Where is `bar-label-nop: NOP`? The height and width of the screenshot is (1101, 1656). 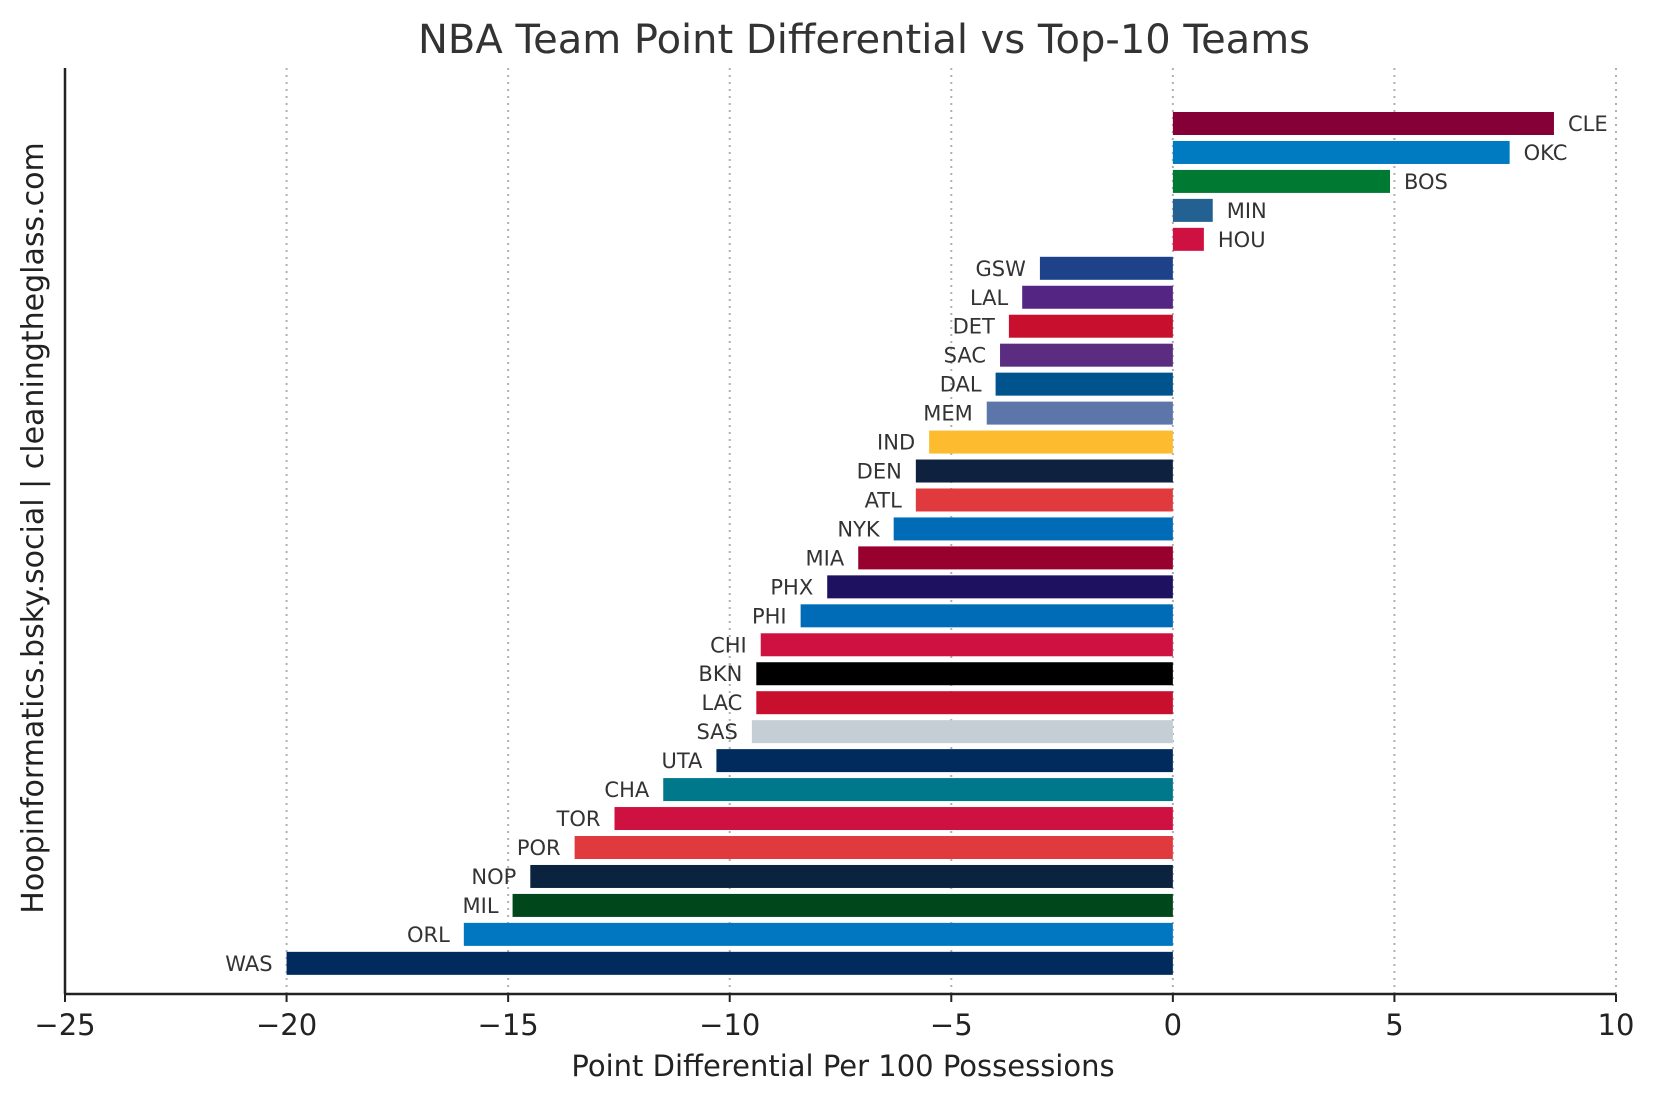 bar-label-nop: NOP is located at coordinates (493, 877).